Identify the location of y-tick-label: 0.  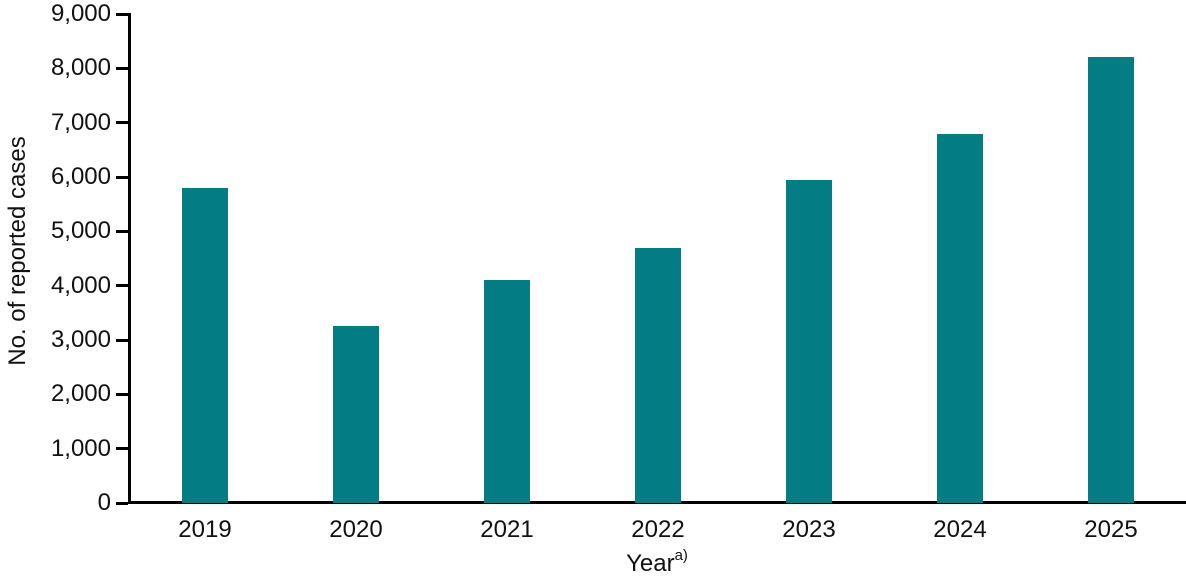
(104, 502).